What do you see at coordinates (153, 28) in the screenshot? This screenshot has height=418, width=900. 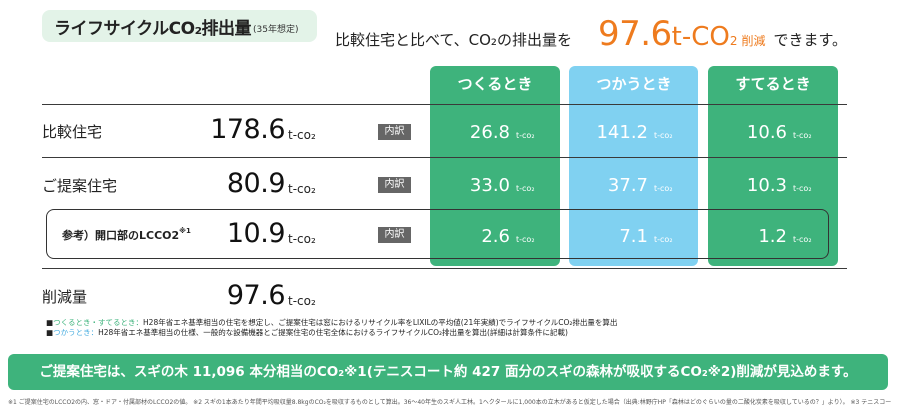 I see `title-main: ライフサイクルCO₂排出量` at bounding box center [153, 28].